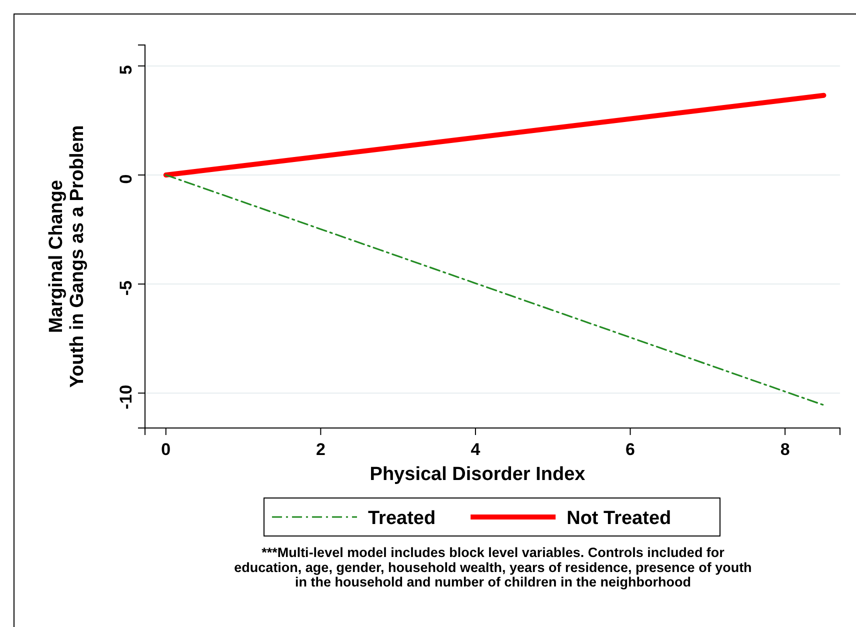 The image size is (856, 627). I want to click on x-tick-label: 0, so click(166, 449).